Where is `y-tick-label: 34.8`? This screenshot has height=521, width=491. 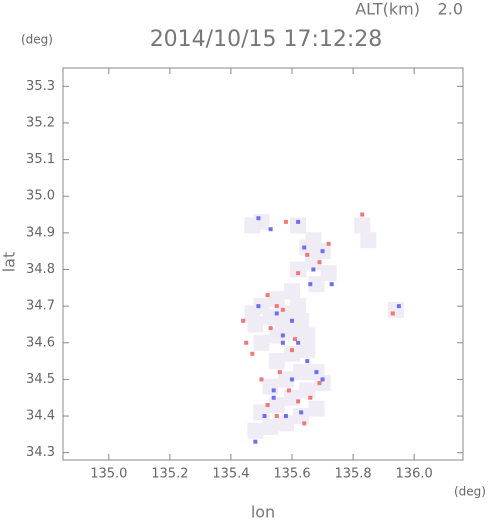
y-tick-label: 34.8 is located at coordinates (40, 269).